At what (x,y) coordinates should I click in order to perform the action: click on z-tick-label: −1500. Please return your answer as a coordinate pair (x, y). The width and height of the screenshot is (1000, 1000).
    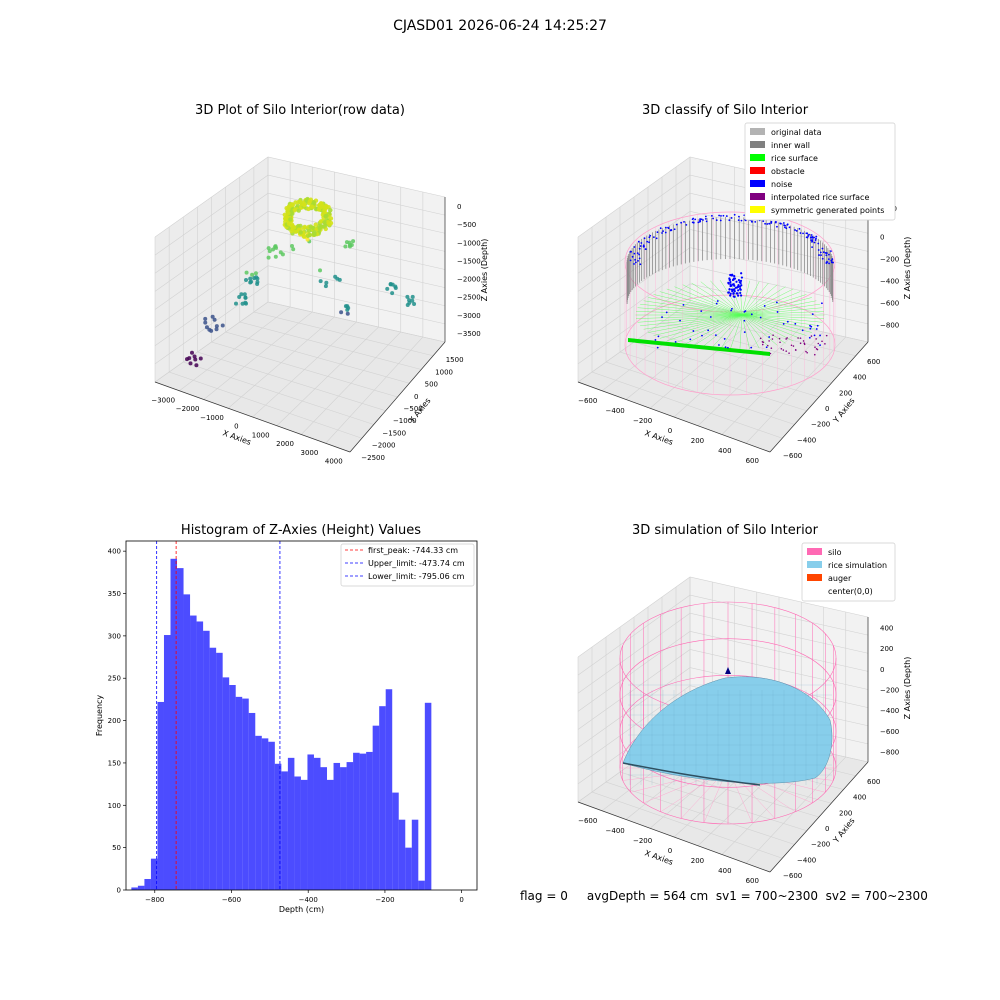
    Looking at the image, I should click on (469, 261).